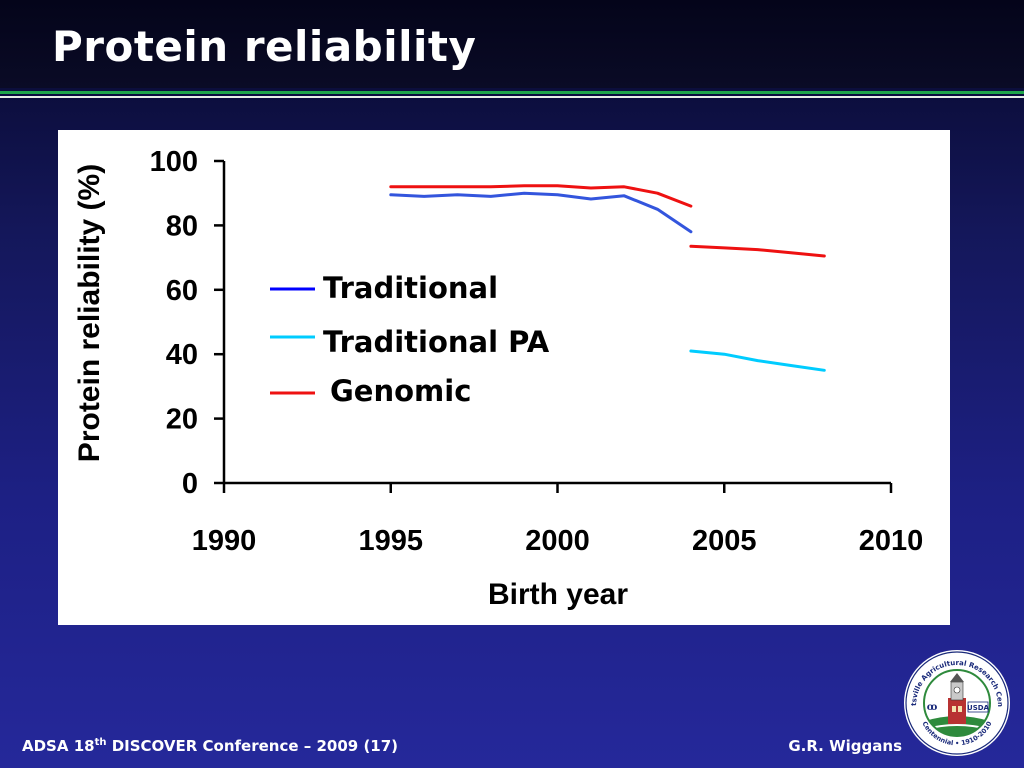 This screenshot has width=1024, height=768. Describe the element at coordinates (182, 226) in the screenshot. I see `y-tick-label: 80` at that location.